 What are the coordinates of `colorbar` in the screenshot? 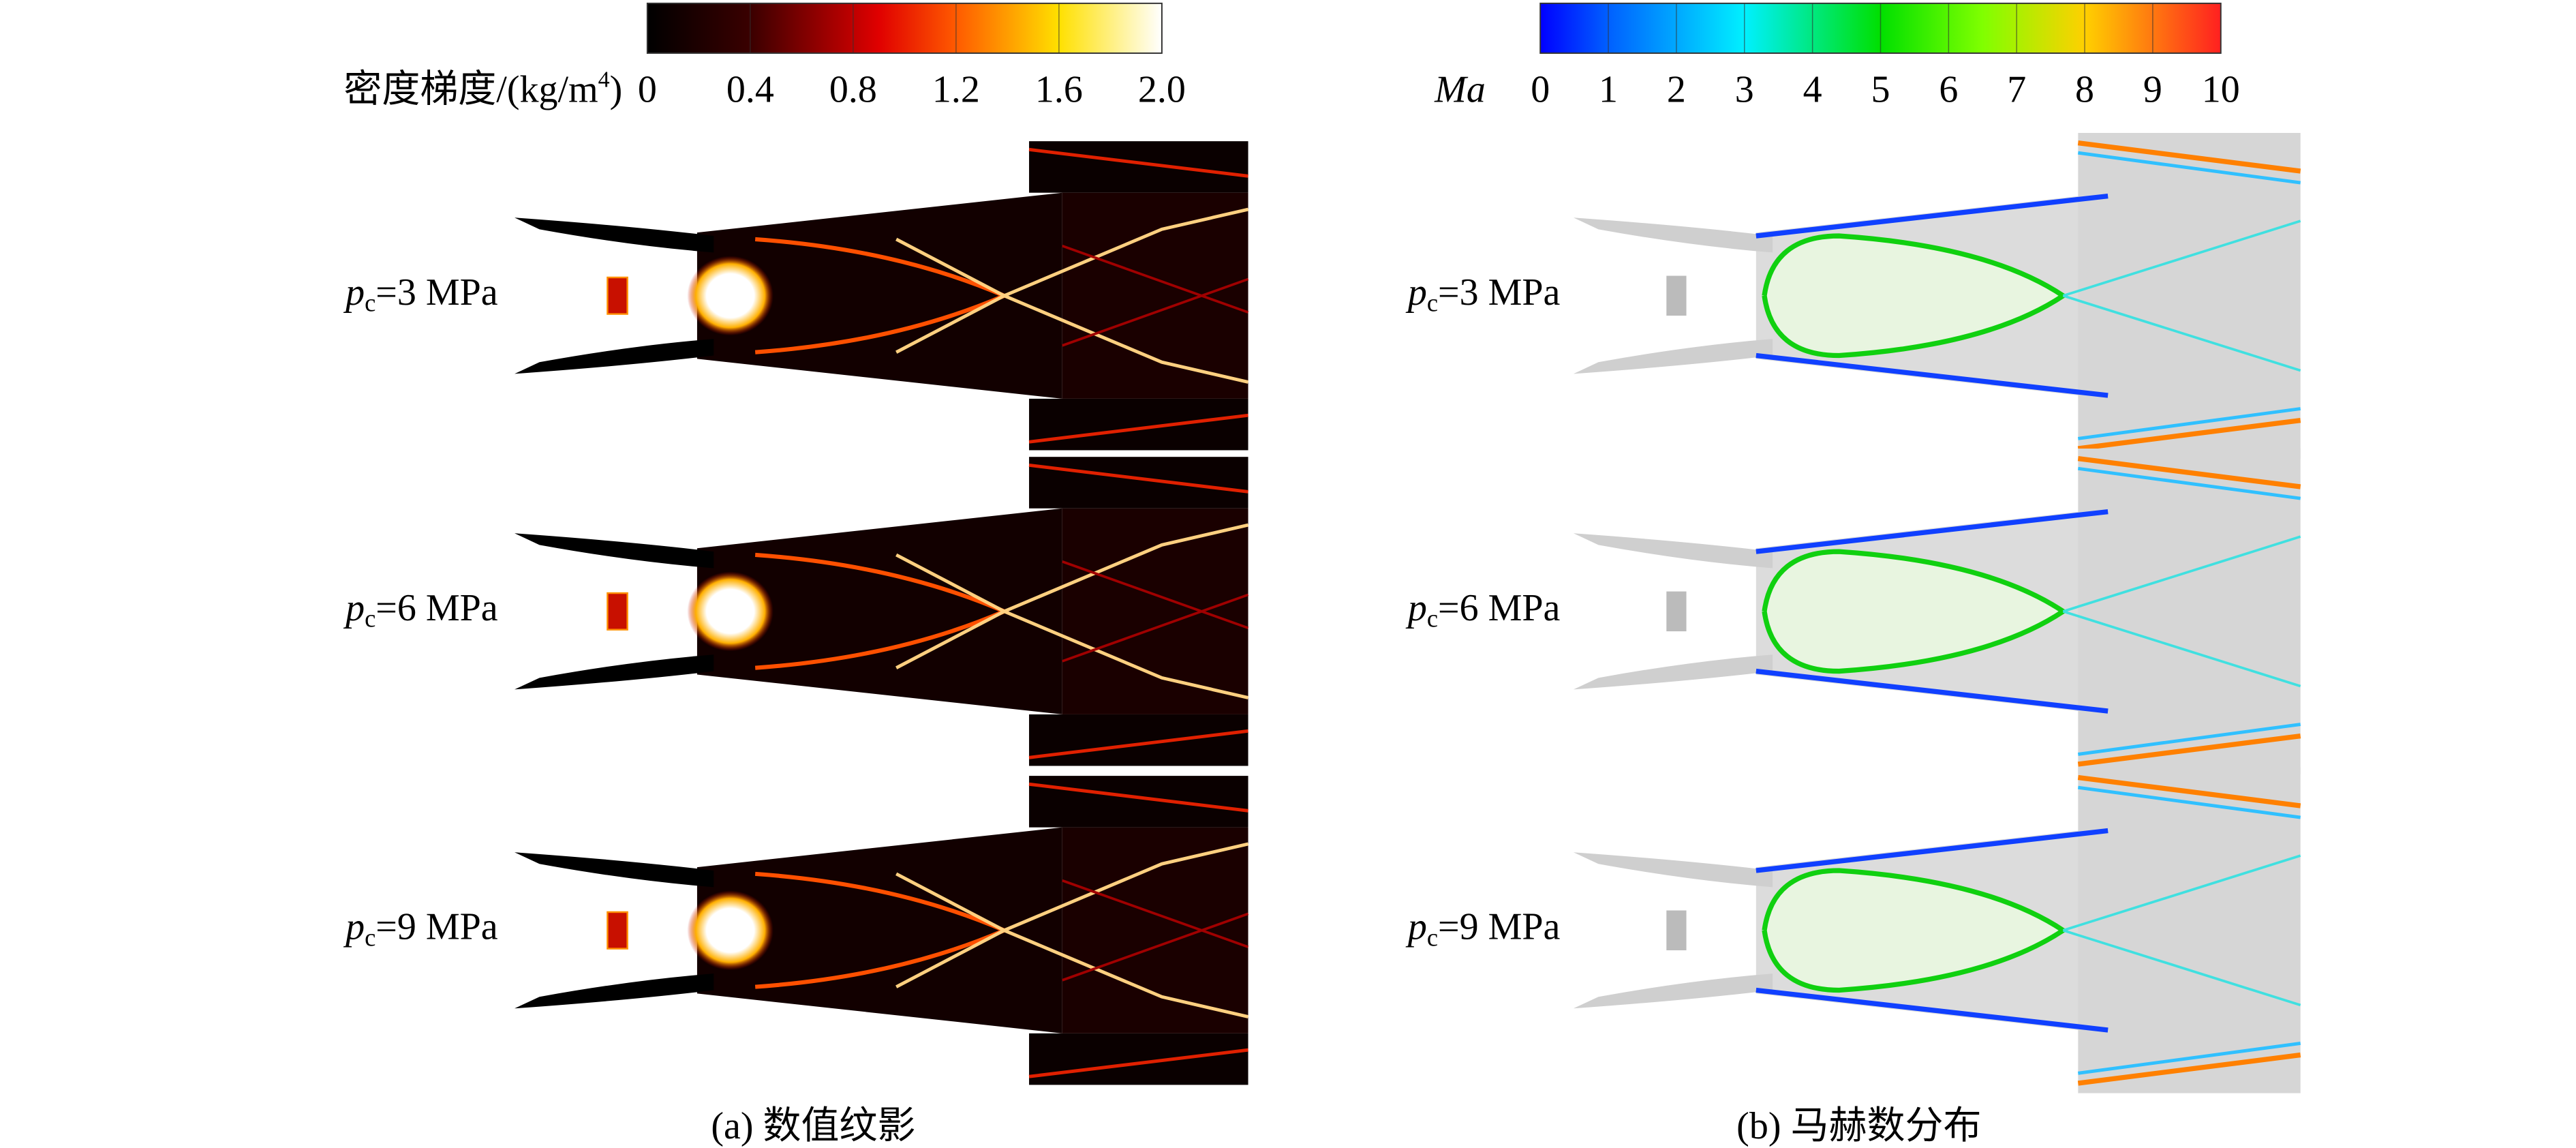 It's located at (904, 28).